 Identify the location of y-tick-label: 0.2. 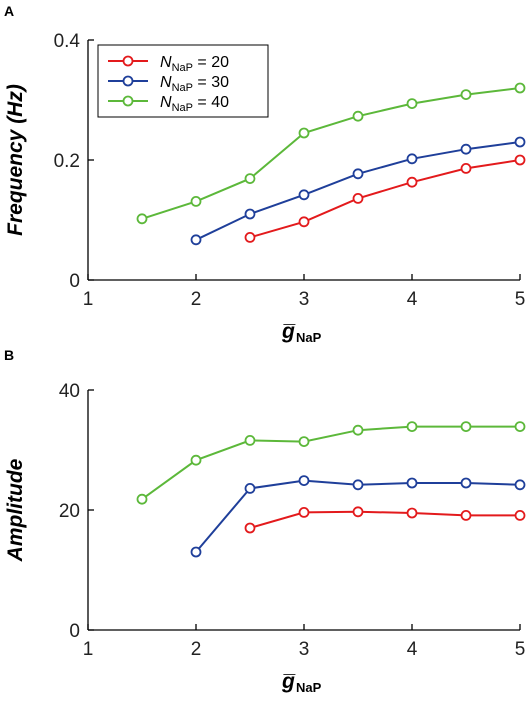
(67, 161).